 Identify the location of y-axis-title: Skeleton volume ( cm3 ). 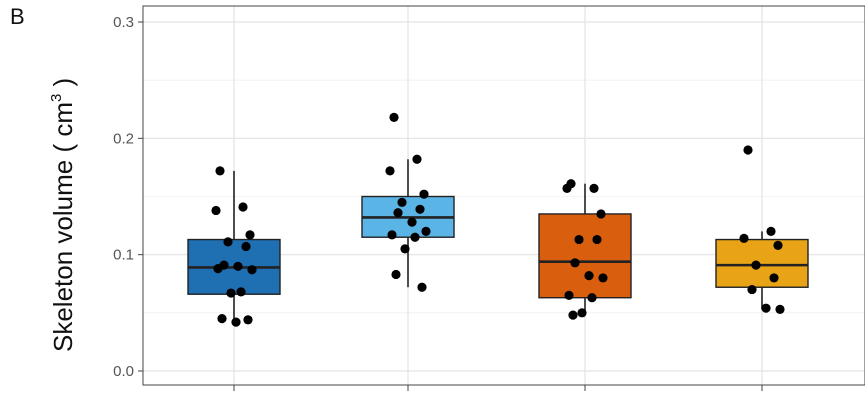
(63, 215).